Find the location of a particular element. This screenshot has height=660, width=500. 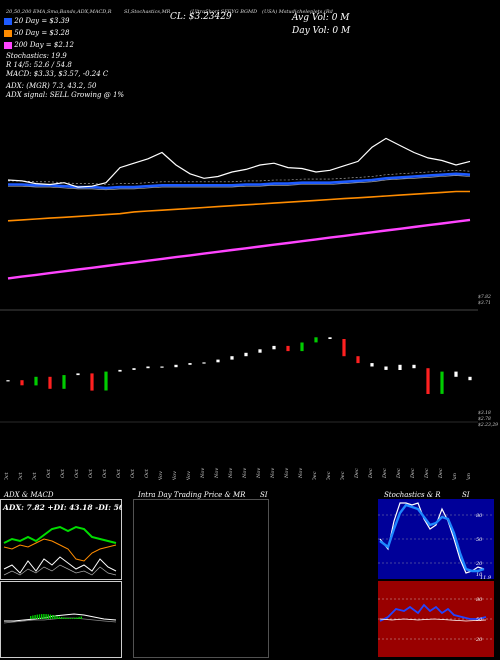

date-tick-label: 5 Oct is located at coordinates (21, 475).